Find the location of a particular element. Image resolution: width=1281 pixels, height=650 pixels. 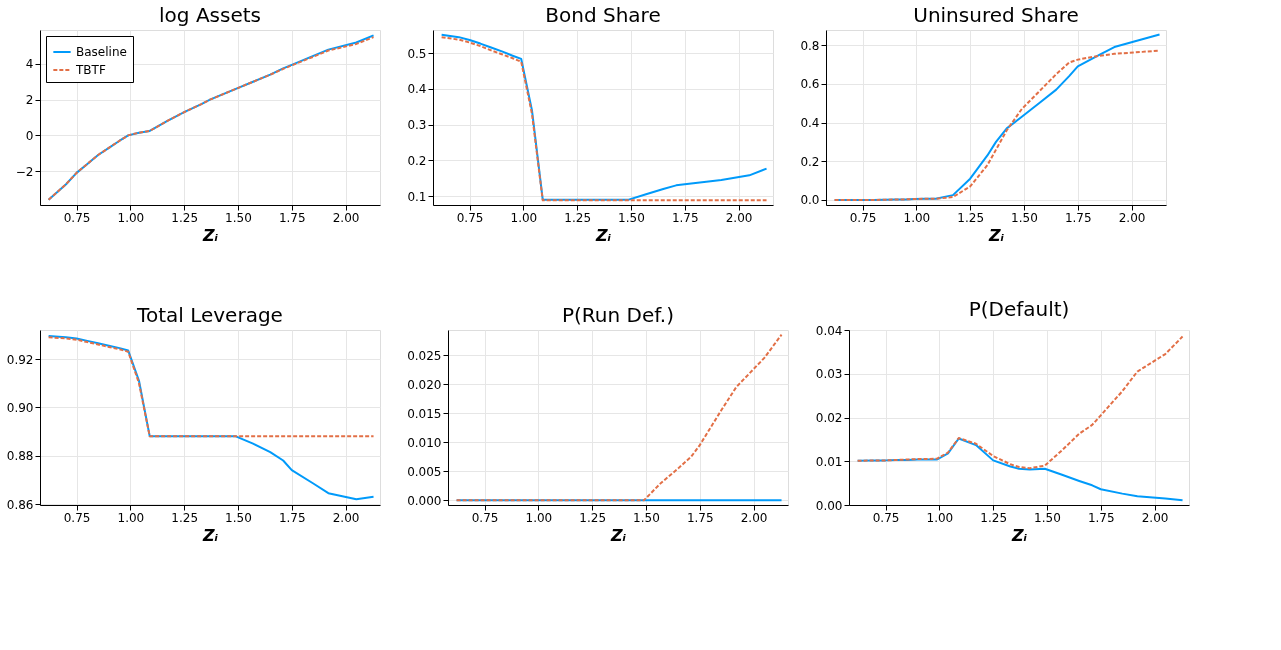

chart-title: P(Run Def.) is located at coordinates (618, 315).